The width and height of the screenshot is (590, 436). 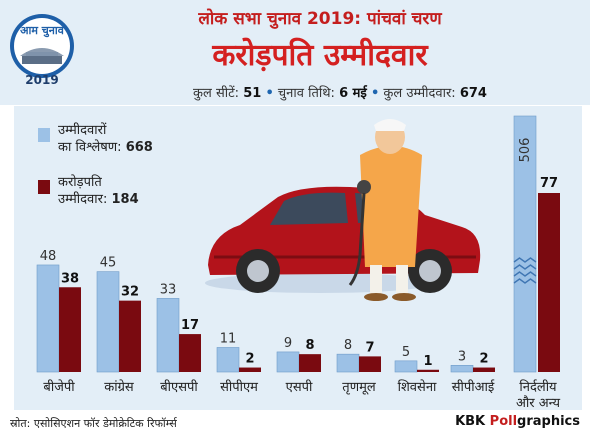 What do you see at coordinates (80, 182) in the screenshot?
I see `legend-crorepati-line1: करोड़पति` at bounding box center [80, 182].